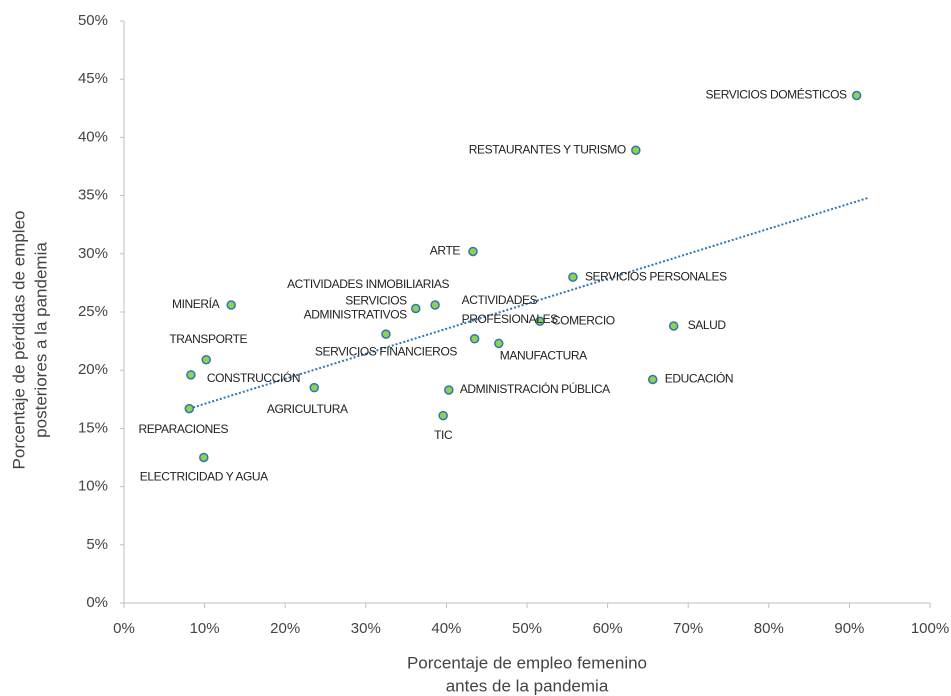  What do you see at coordinates (93, 195) in the screenshot?
I see `y-tick-label: 35%` at bounding box center [93, 195].